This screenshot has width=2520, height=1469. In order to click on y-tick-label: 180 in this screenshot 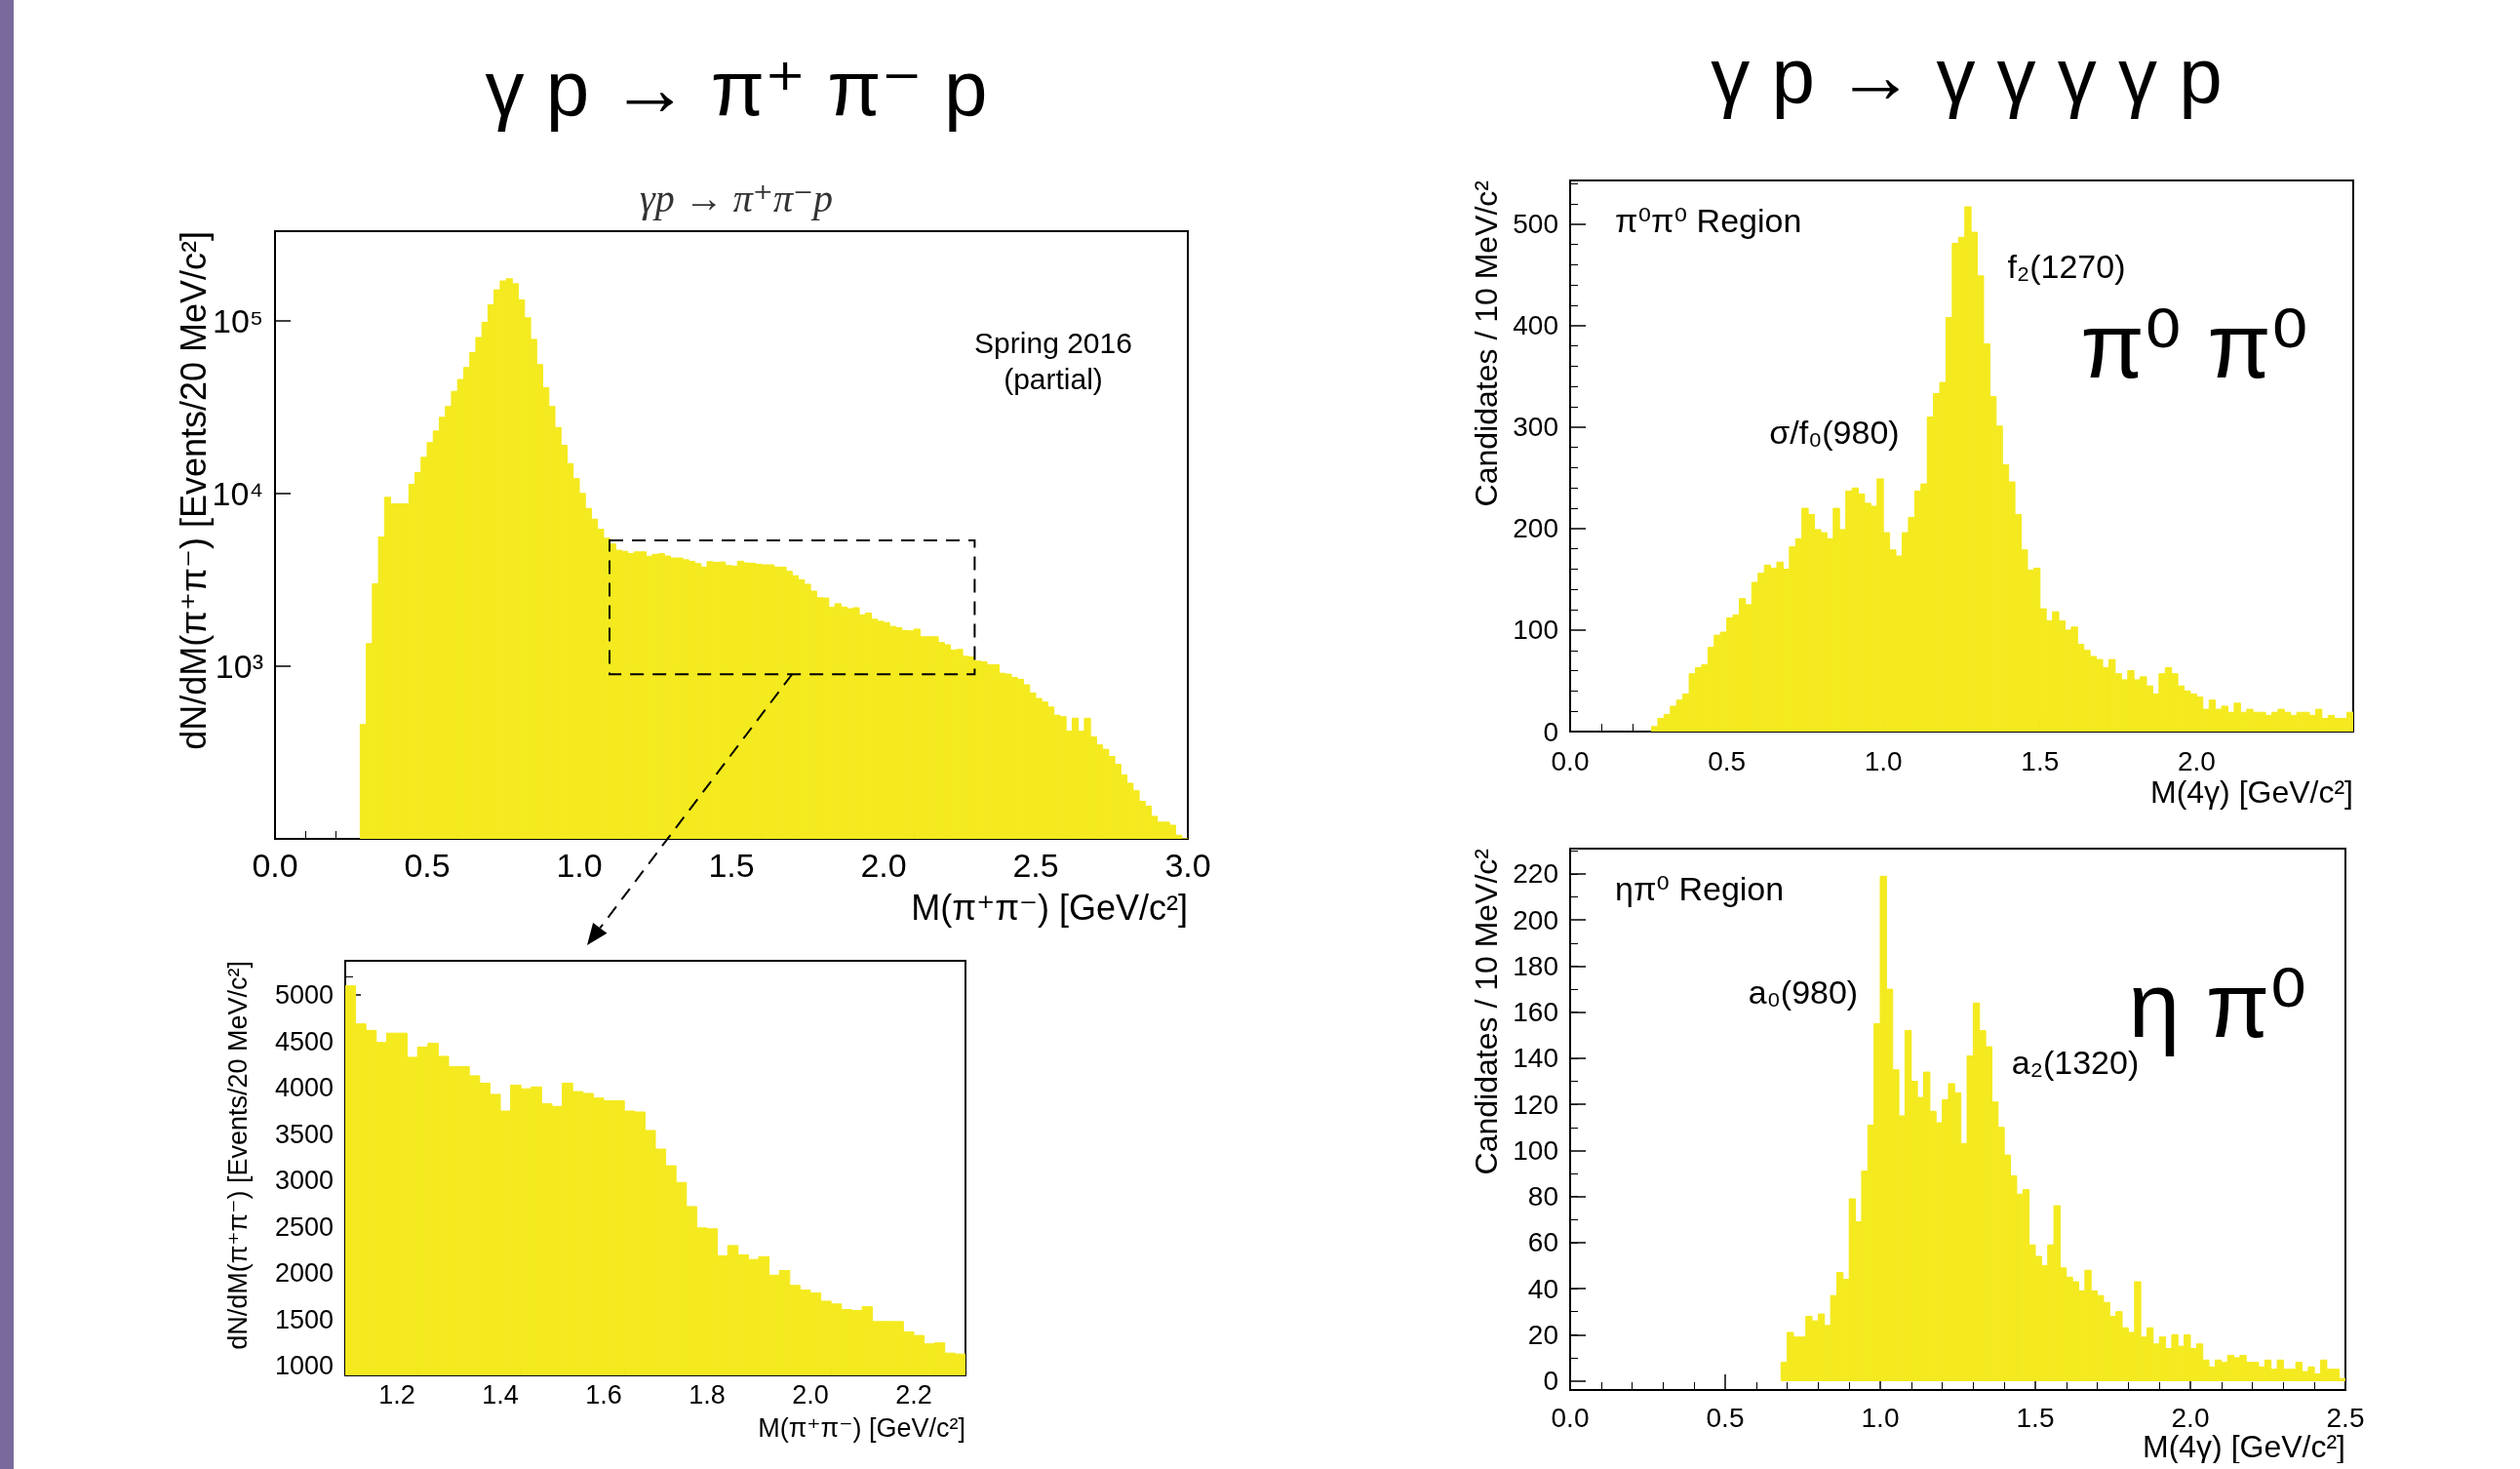, I will do `click(1535, 965)`.